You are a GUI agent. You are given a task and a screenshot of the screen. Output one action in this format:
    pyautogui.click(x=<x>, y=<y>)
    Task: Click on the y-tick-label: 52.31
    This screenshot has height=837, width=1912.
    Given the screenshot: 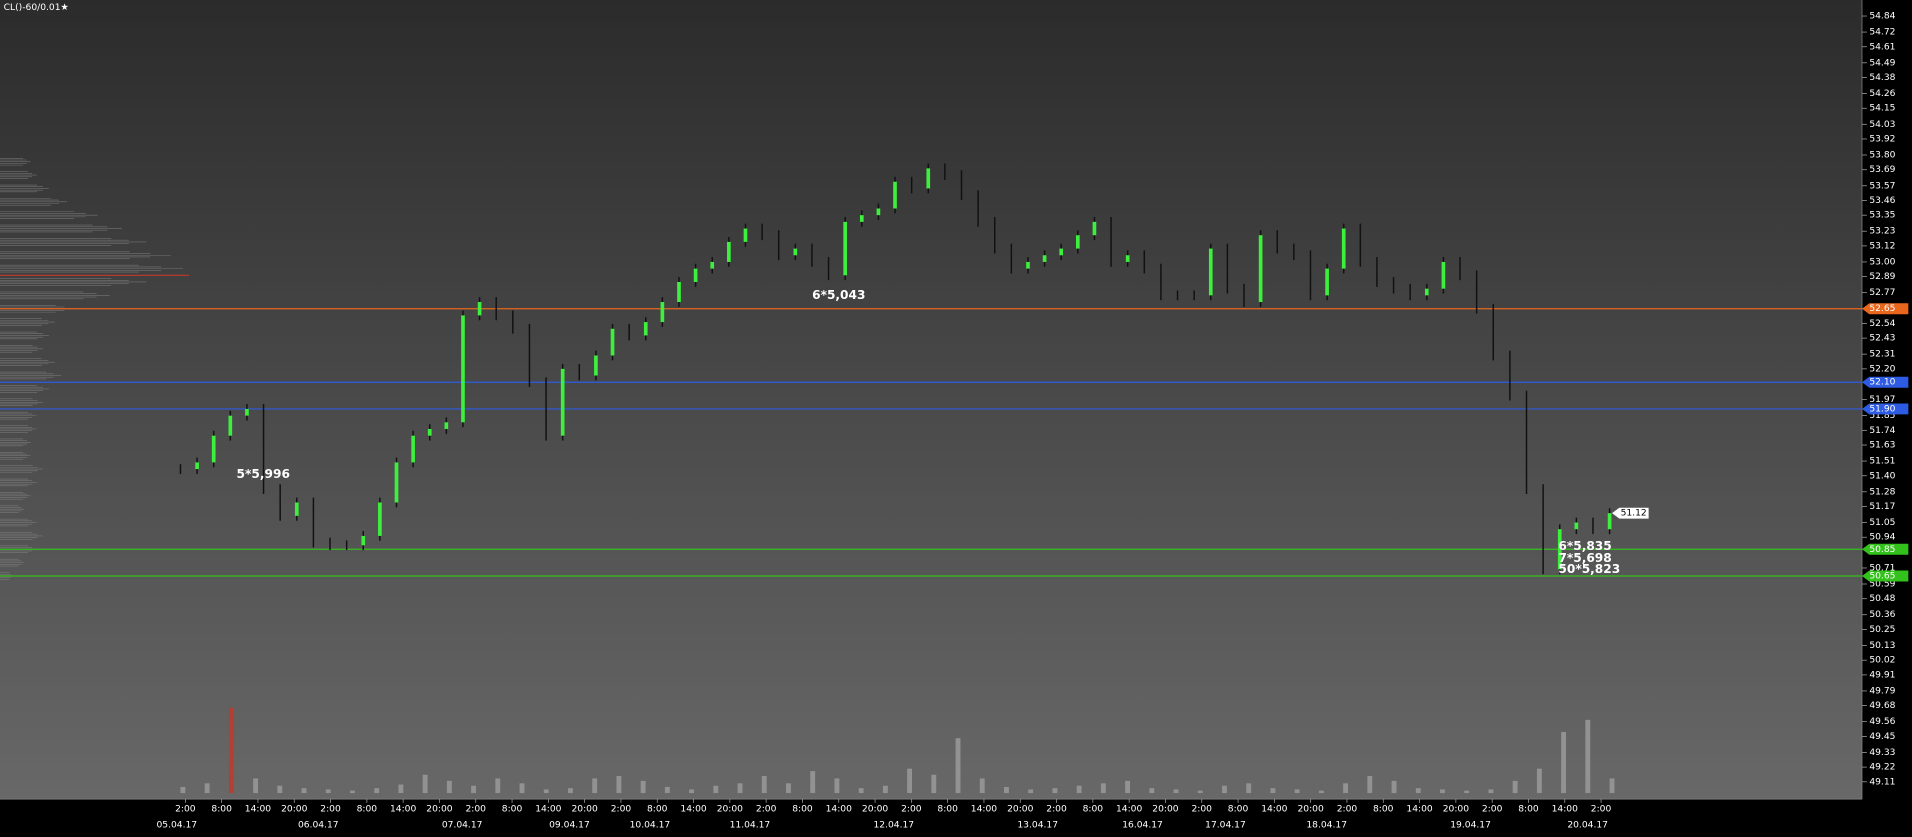 What is the action you would take?
    pyautogui.click(x=1882, y=355)
    